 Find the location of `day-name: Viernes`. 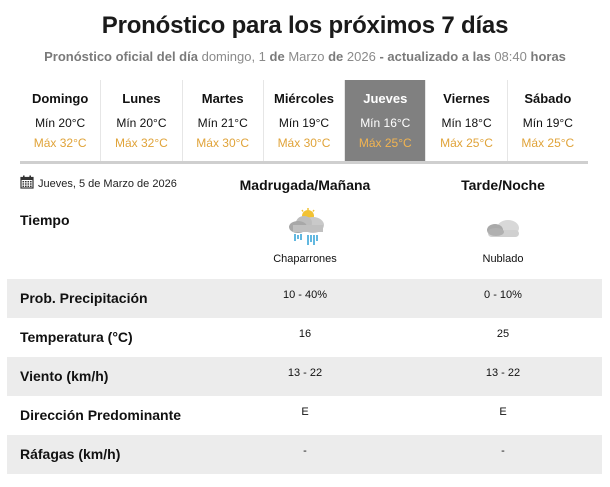

day-name: Viernes is located at coordinates (466, 98).